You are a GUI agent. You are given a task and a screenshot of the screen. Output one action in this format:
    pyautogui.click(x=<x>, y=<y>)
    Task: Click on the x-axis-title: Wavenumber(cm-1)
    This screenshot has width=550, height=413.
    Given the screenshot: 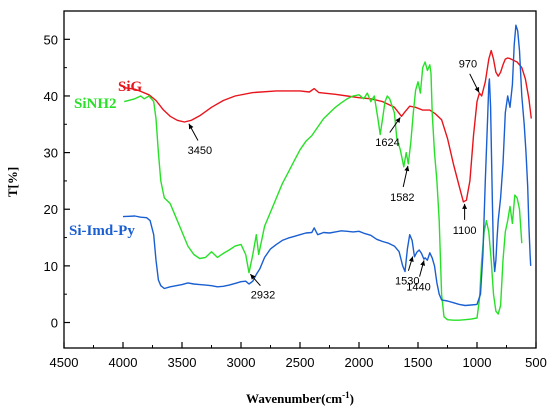 What is the action you would take?
    pyautogui.click(x=300, y=398)
    